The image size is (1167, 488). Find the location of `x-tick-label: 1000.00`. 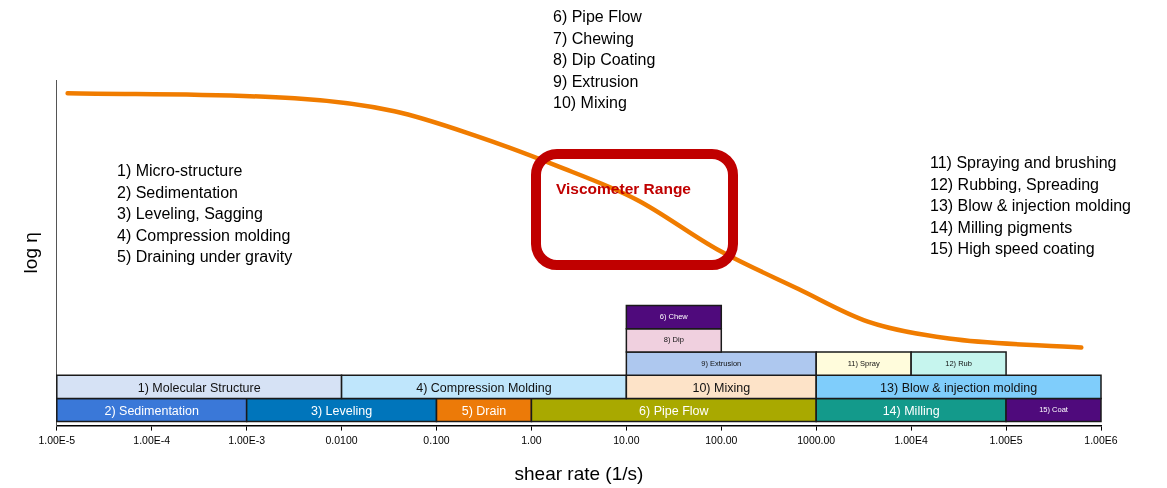

x-tick-label: 1000.00 is located at coordinates (816, 439).